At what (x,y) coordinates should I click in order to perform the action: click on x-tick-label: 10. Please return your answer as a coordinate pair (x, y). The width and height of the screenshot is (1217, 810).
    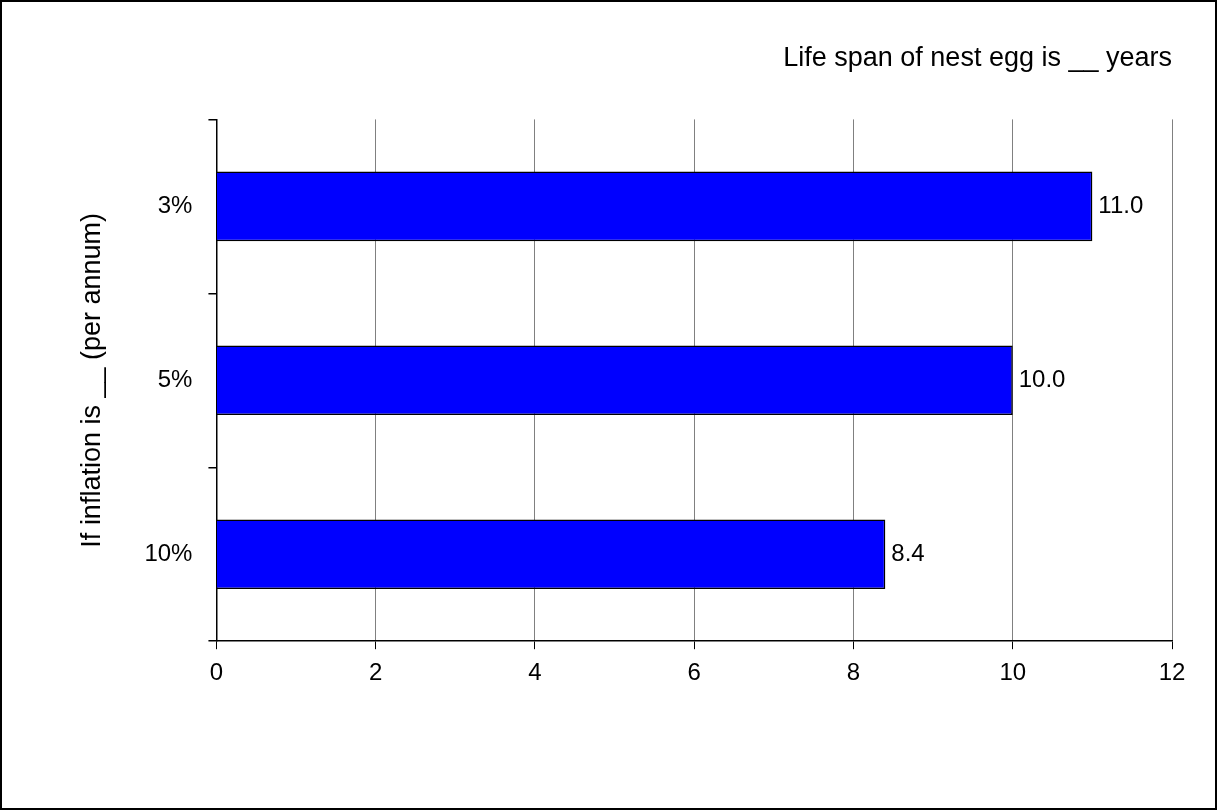
    Looking at the image, I should click on (1013, 672).